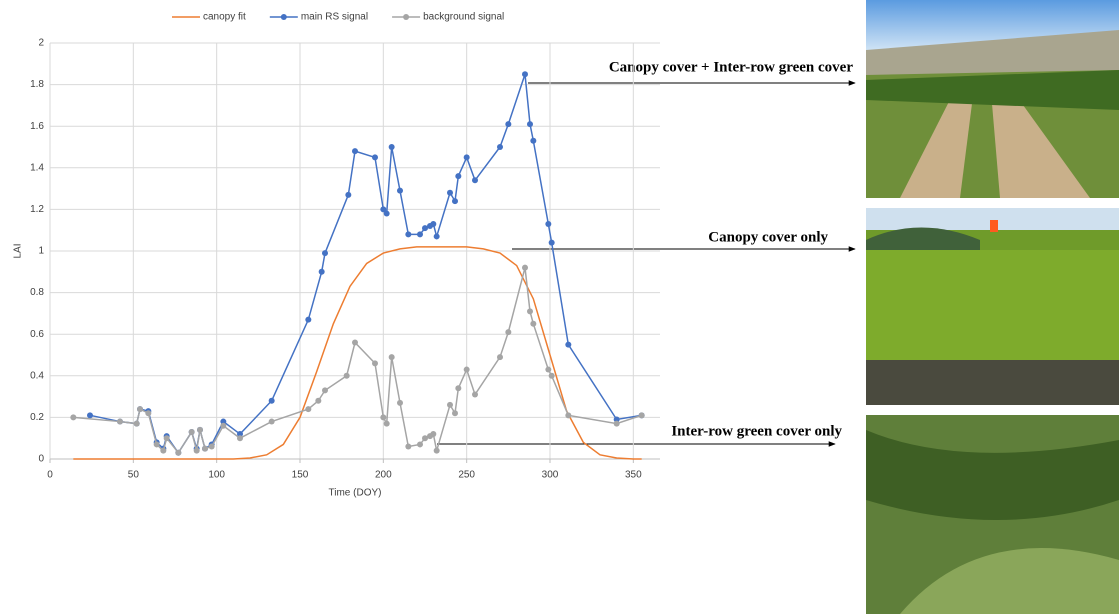 This screenshot has width=1119, height=614. What do you see at coordinates (37, 334) in the screenshot?
I see `y-tick-label: 0.6` at bounding box center [37, 334].